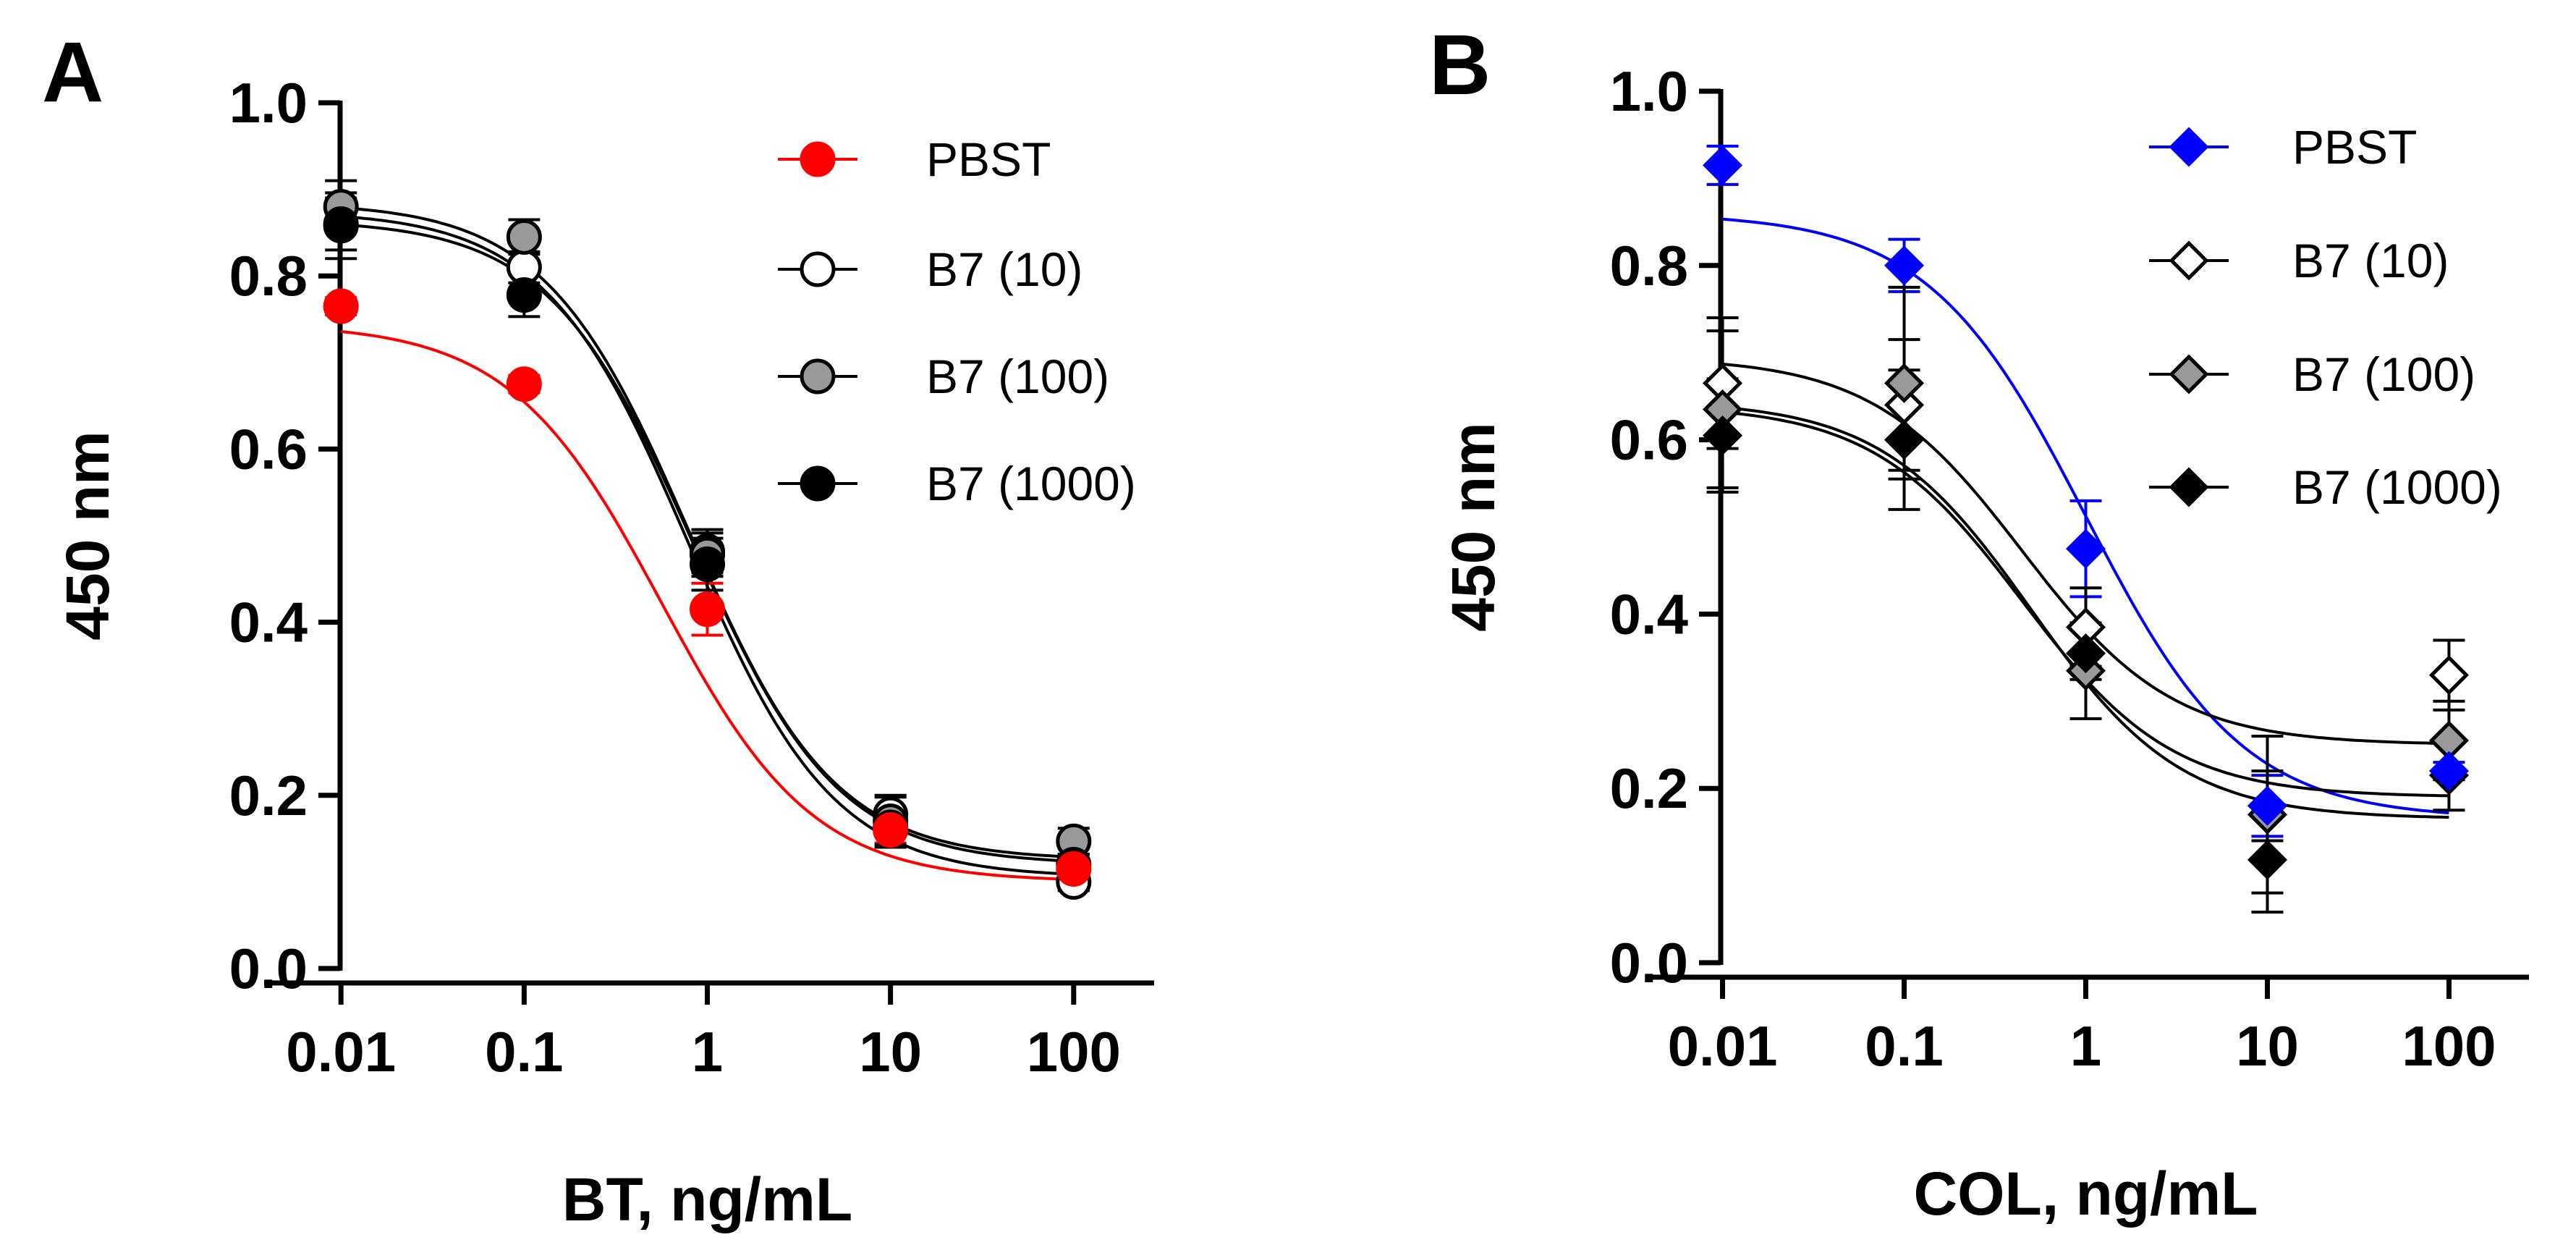 The height and width of the screenshot is (1245, 2576). I want to click on x-axis-title: COL, ng/mL, so click(2086, 1194).